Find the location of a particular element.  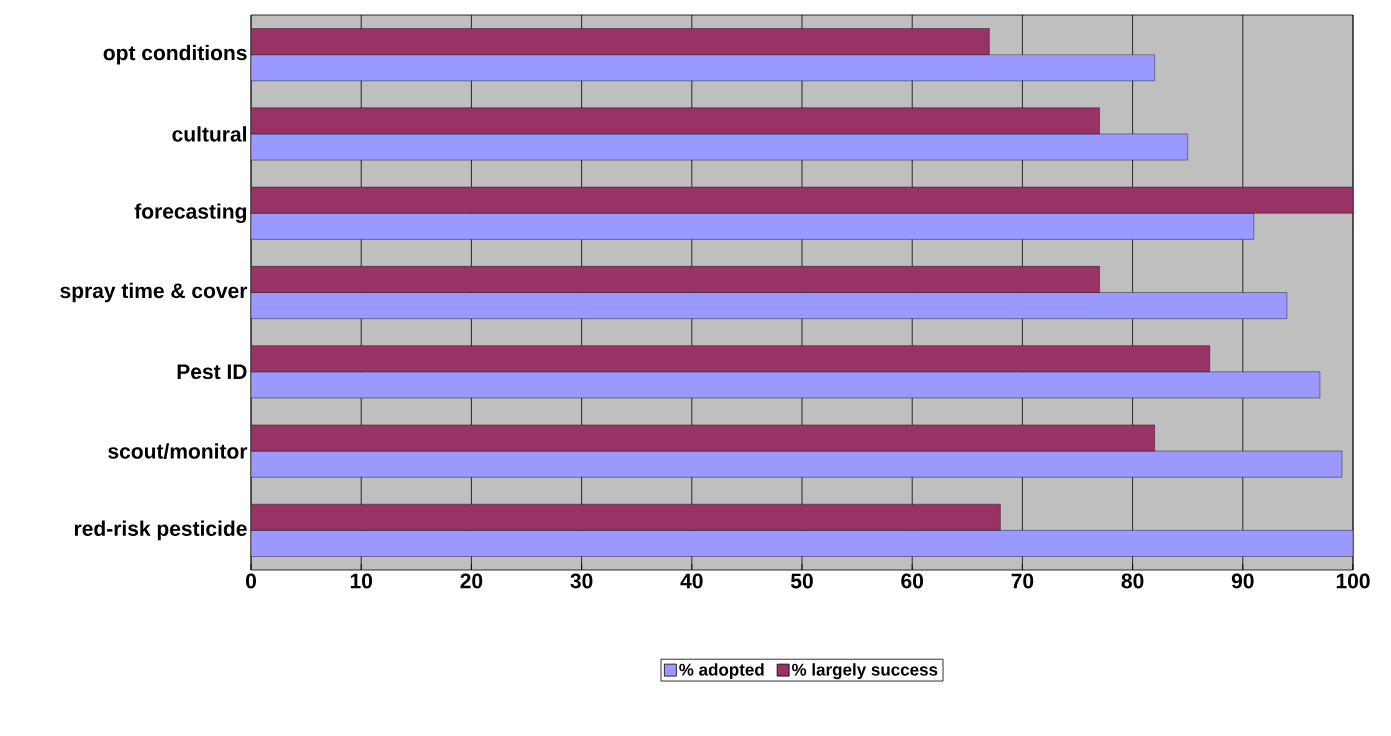

y-tick-label: scout/monitor is located at coordinates (178, 451).